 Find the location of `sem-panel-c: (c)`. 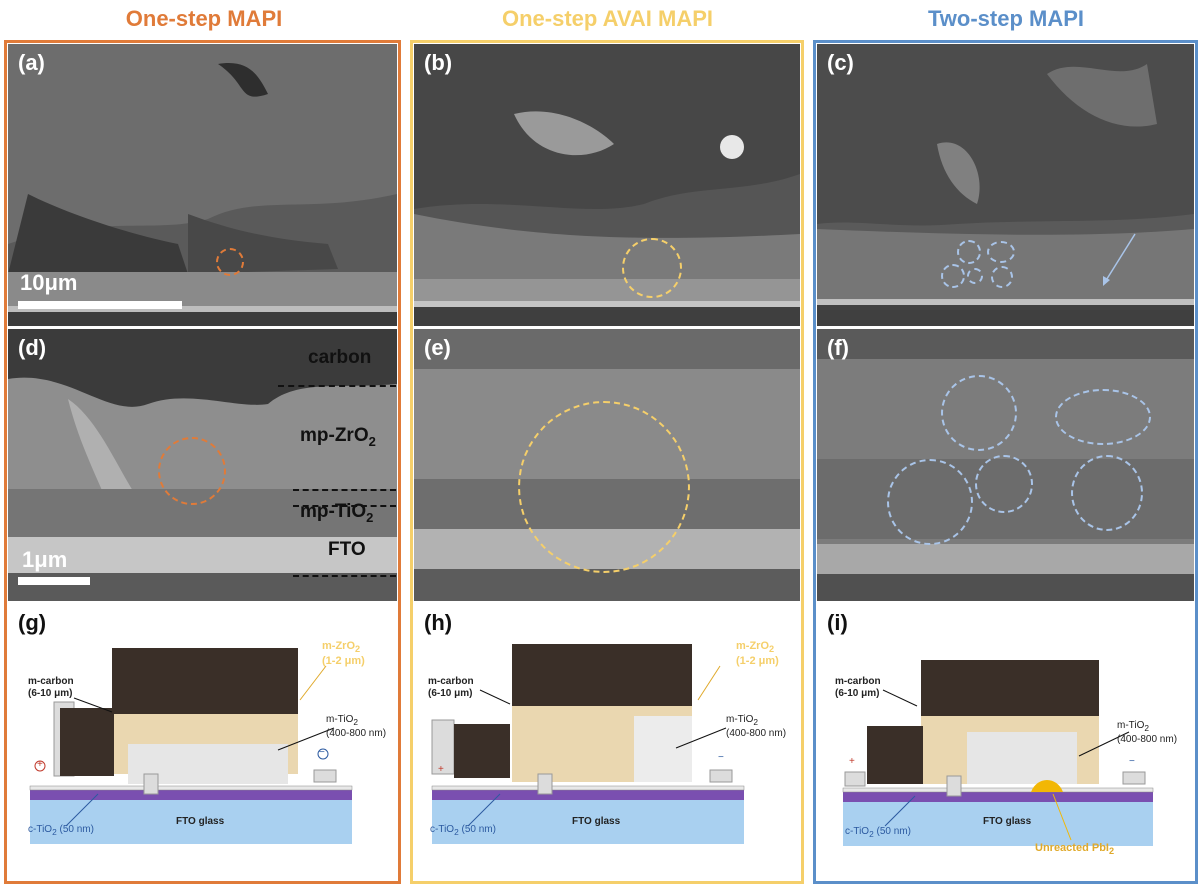

sem-panel-c: (c) is located at coordinates (1005, 185).